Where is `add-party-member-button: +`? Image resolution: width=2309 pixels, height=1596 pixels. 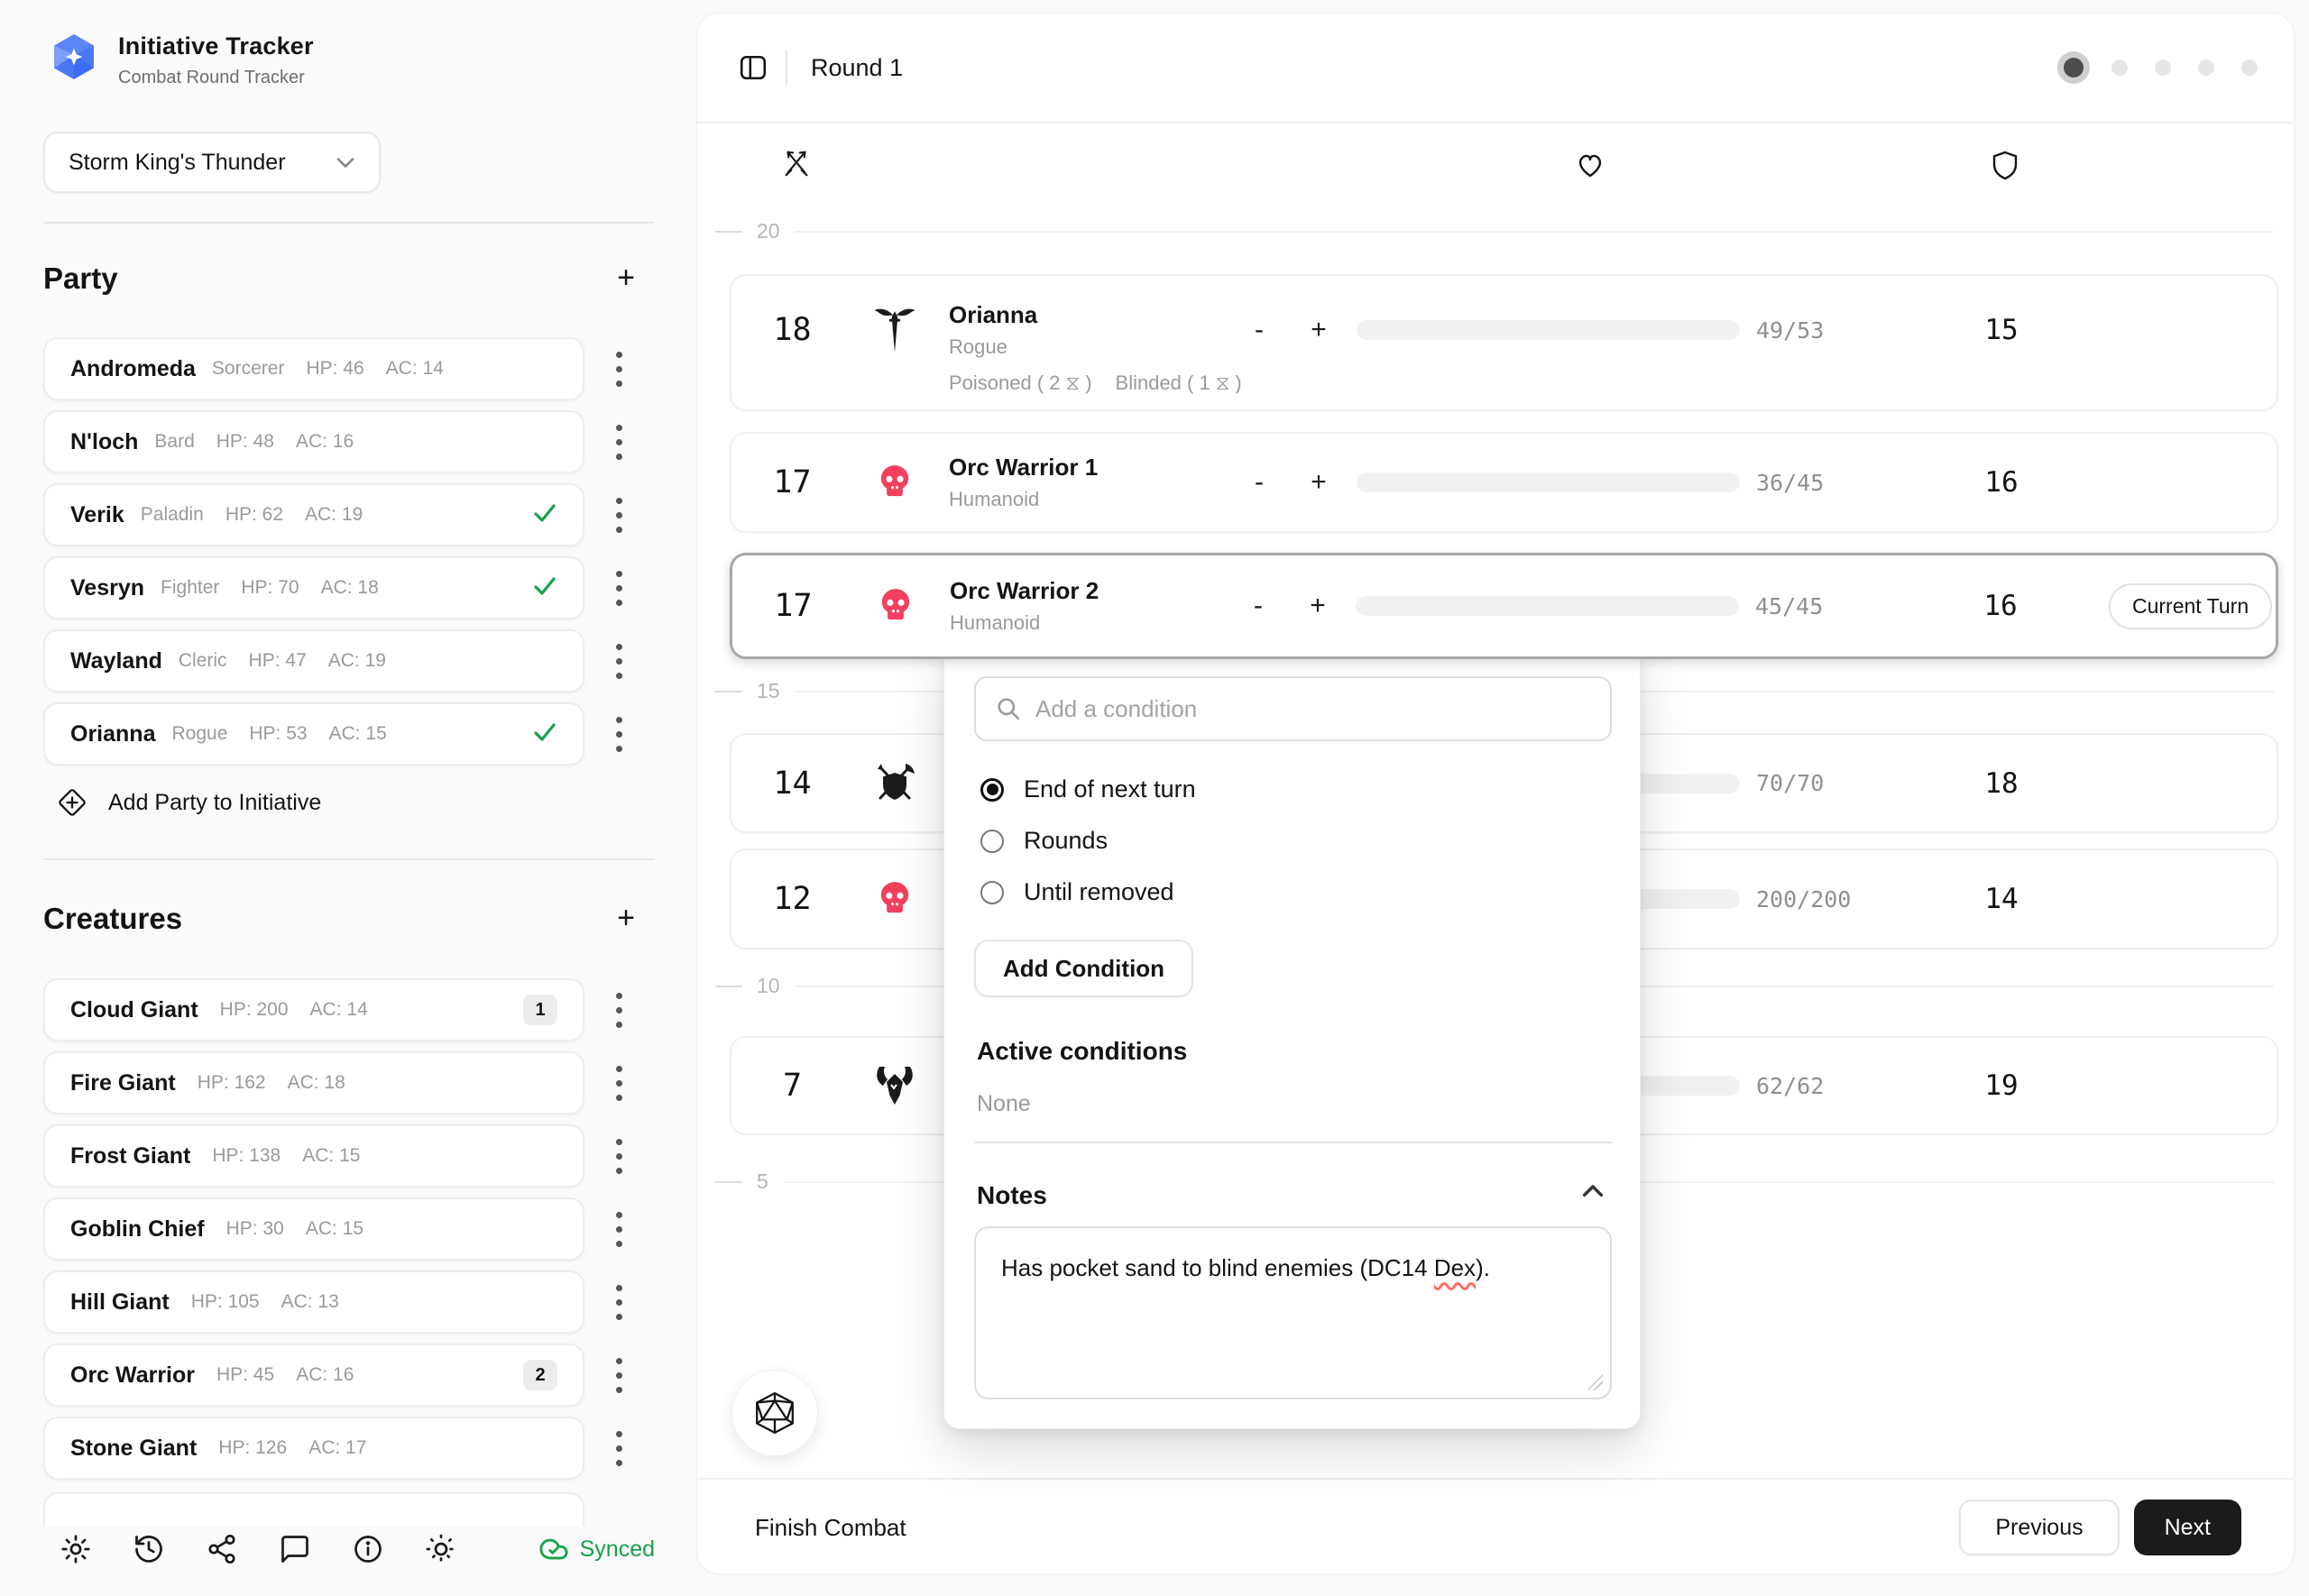
add-party-member-button: + is located at coordinates (626, 277).